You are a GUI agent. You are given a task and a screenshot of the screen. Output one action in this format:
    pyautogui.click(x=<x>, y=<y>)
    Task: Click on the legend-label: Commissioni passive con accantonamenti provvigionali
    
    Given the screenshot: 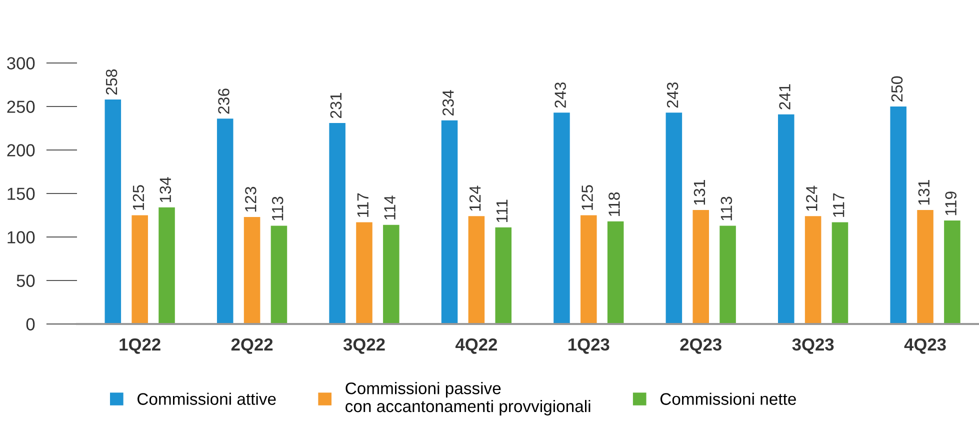 What is the action you would take?
    pyautogui.click(x=468, y=399)
    